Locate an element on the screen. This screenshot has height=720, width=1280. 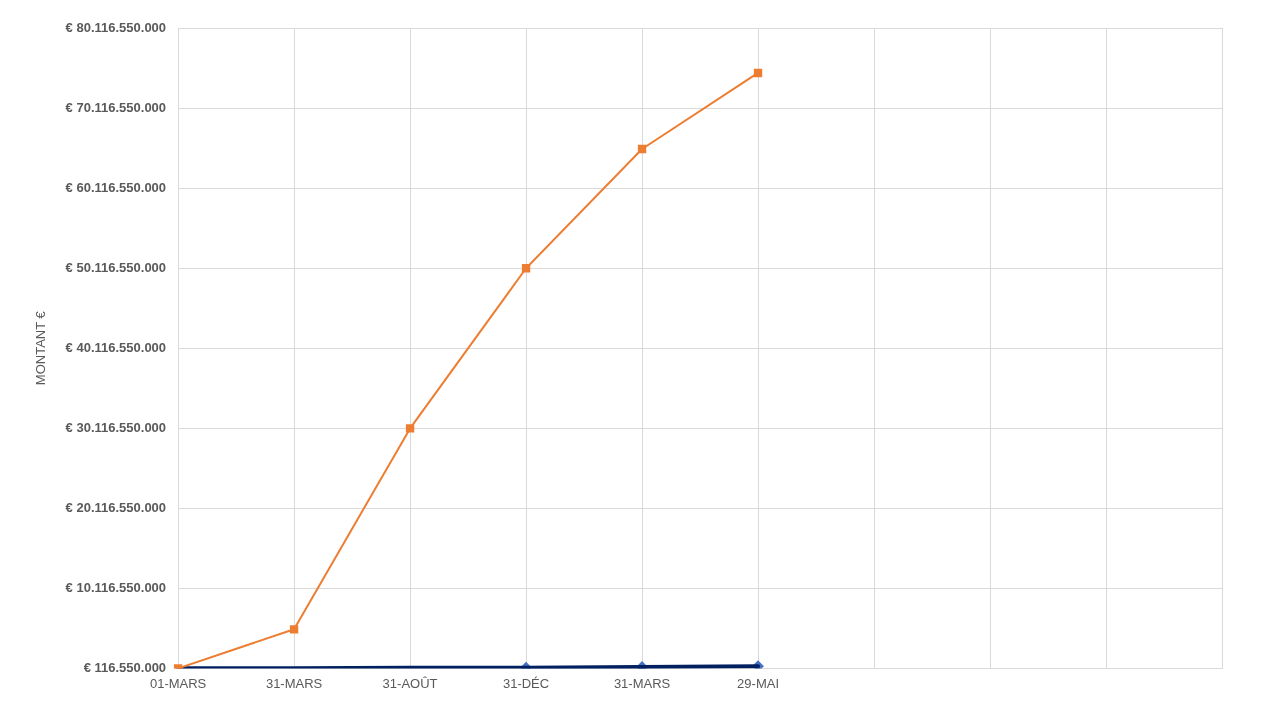
y-tick-label: € 30.116.550.000 is located at coordinates (116, 427).